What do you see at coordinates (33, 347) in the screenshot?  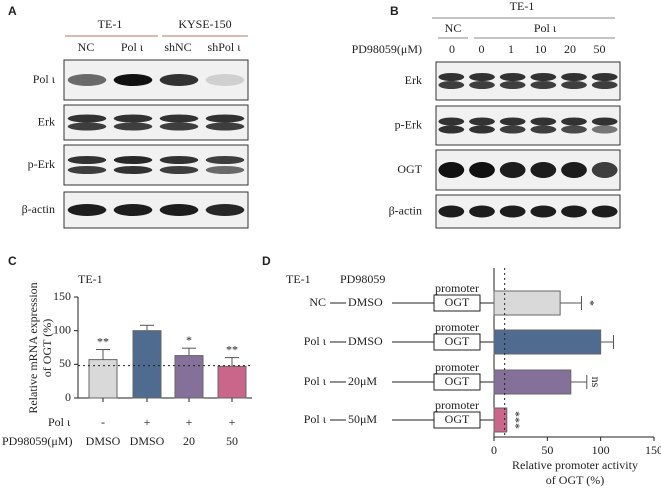 I see `y-axis-label: Relative mRNA expression` at bounding box center [33, 347].